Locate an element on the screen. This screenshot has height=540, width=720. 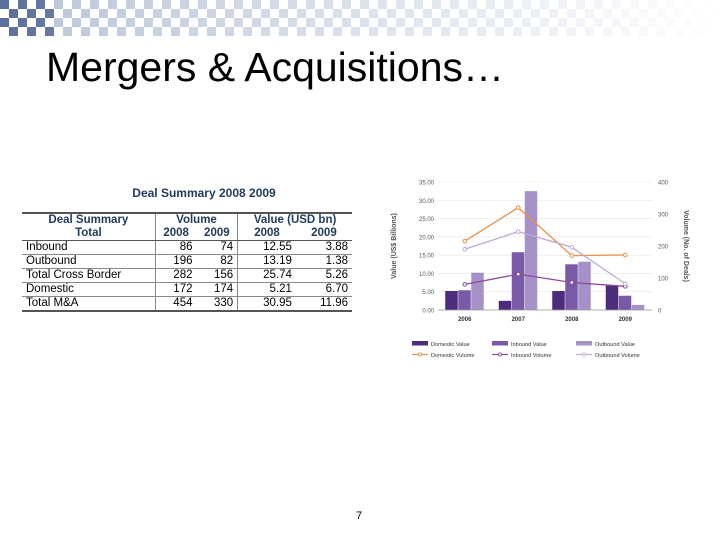
table-cell: 282 is located at coordinates (175, 275).